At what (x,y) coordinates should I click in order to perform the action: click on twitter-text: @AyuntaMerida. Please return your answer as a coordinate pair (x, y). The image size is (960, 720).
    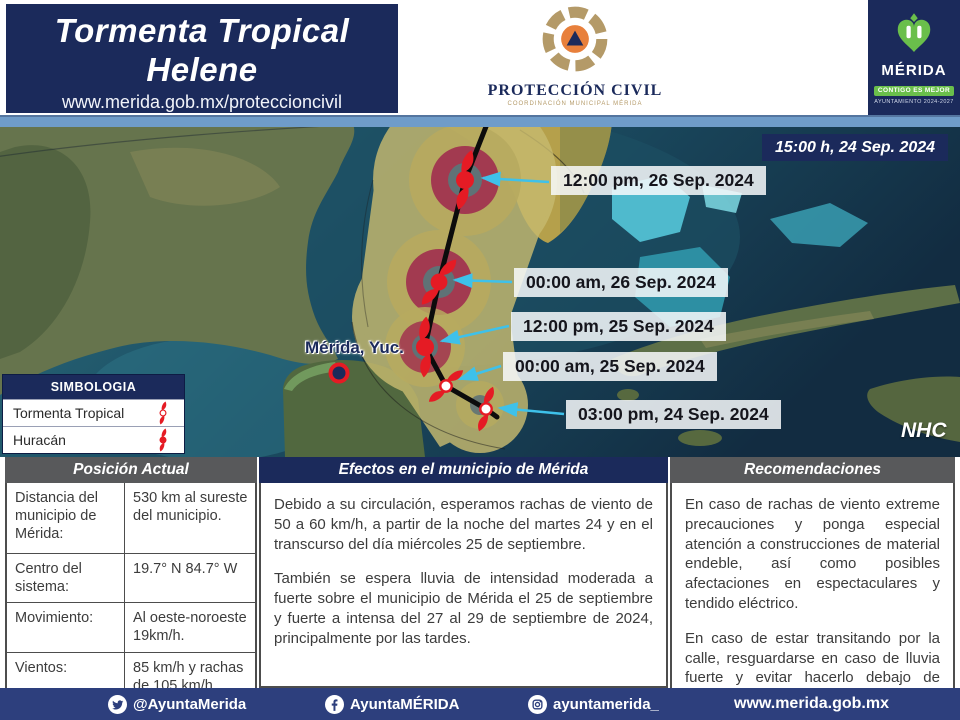
    Looking at the image, I should click on (190, 704).